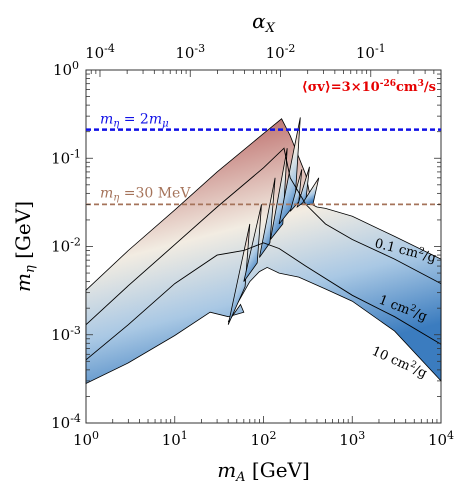 The width and height of the screenshot is (463, 494). I want to click on x-top-tick-label: 10⁻³, so click(190, 52).